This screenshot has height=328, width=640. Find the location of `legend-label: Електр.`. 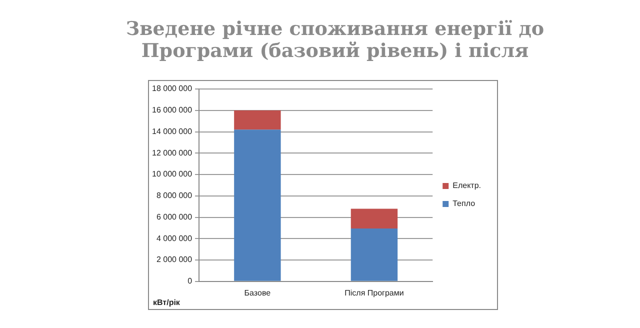

legend-label: Електр. is located at coordinates (467, 185).